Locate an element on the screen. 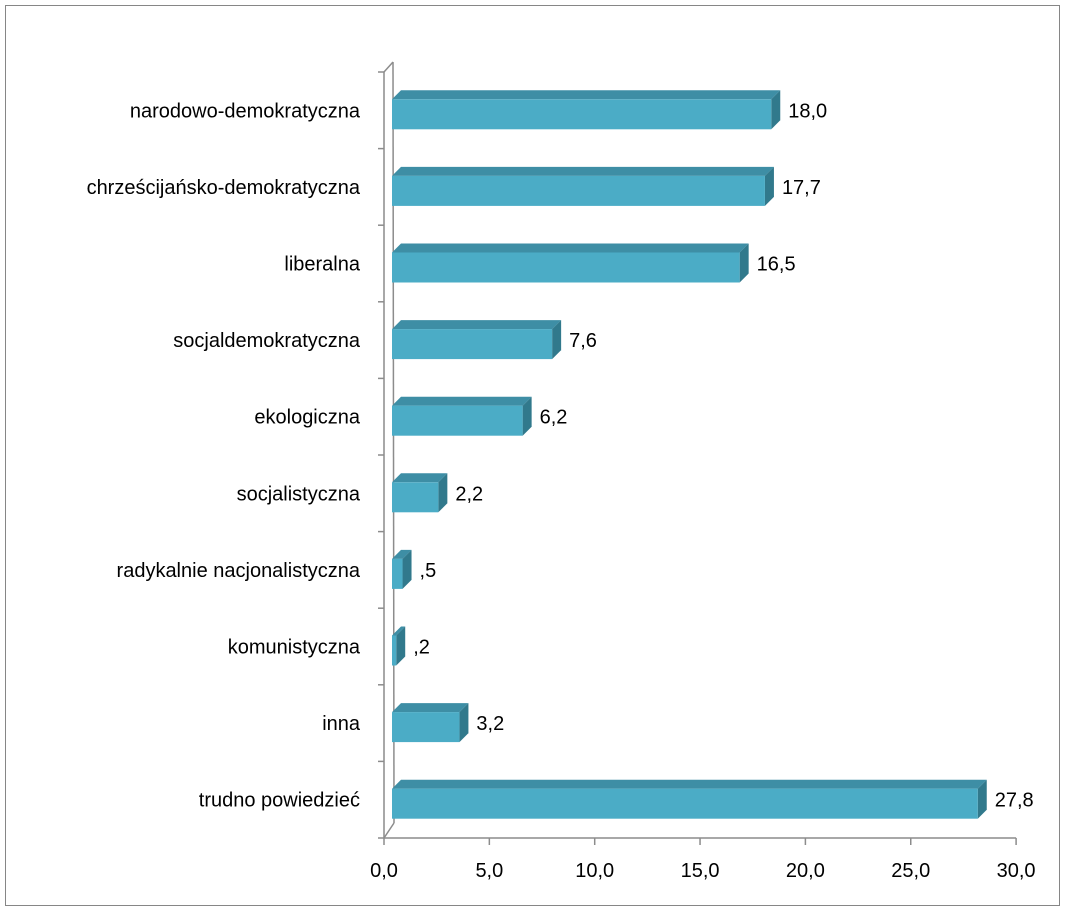 The height and width of the screenshot is (917, 1065). data-label: 17,7 is located at coordinates (801, 188).